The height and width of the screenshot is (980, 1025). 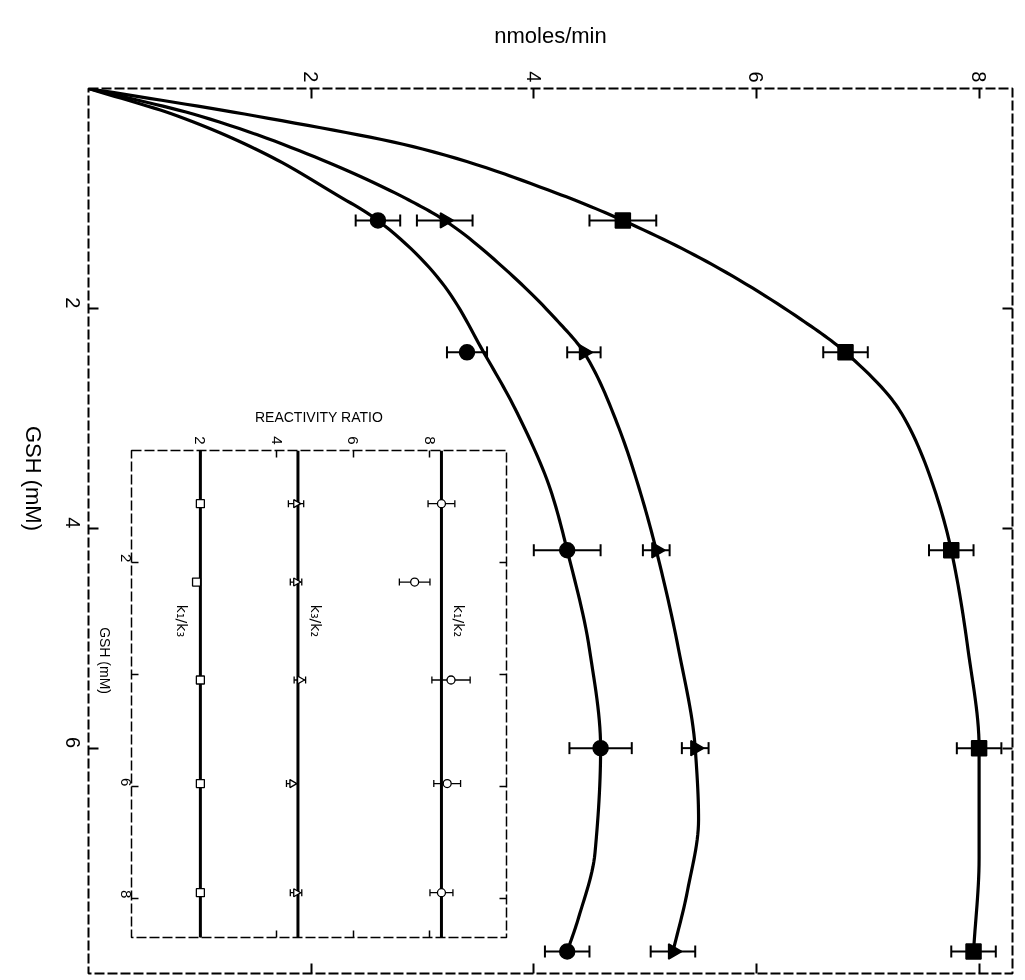 I want to click on x-axis-title: nmoles/min, so click(x=550, y=36).